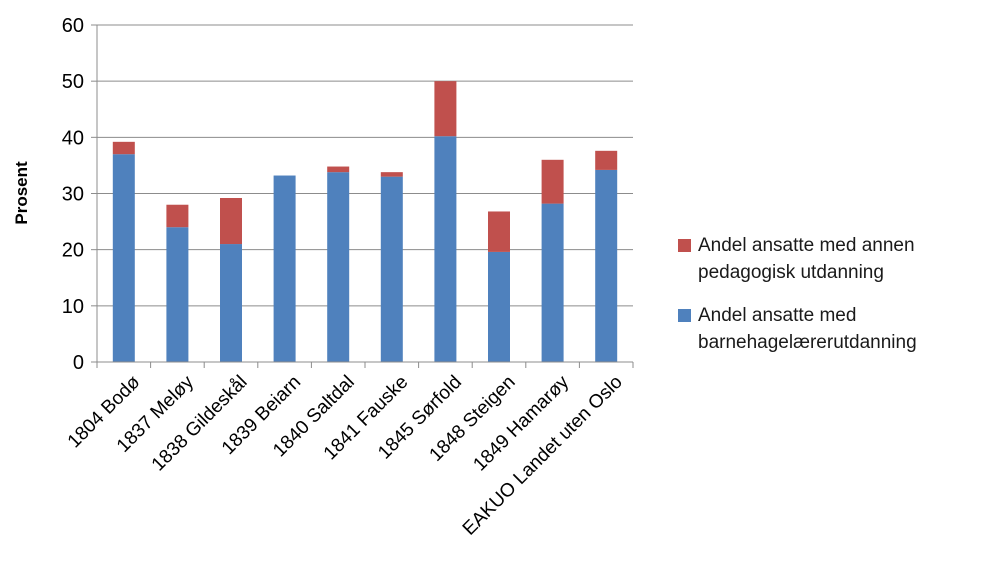 The image size is (985, 583). Describe the element at coordinates (73, 82) in the screenshot. I see `y-tick-label: 50` at that location.